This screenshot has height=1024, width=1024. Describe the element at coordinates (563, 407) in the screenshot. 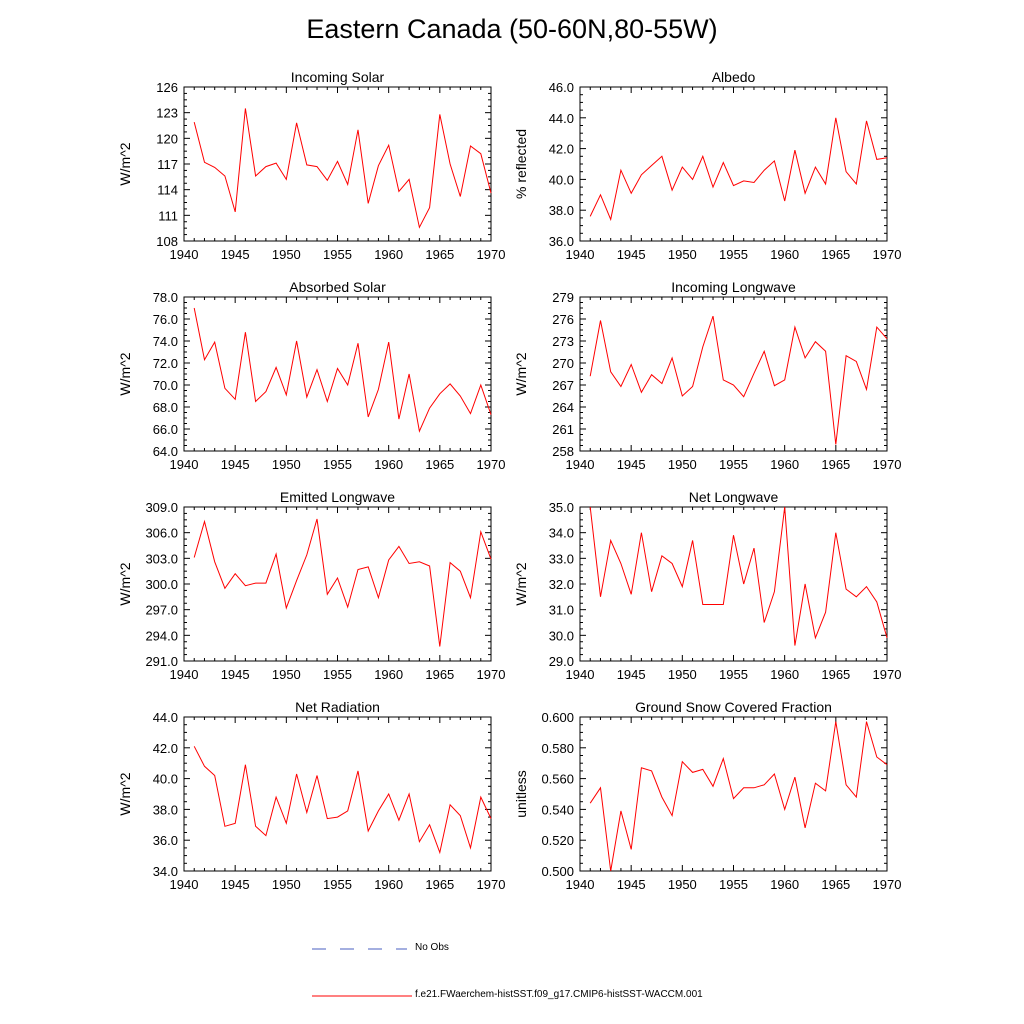

I see `y-tick-label: 264` at that location.